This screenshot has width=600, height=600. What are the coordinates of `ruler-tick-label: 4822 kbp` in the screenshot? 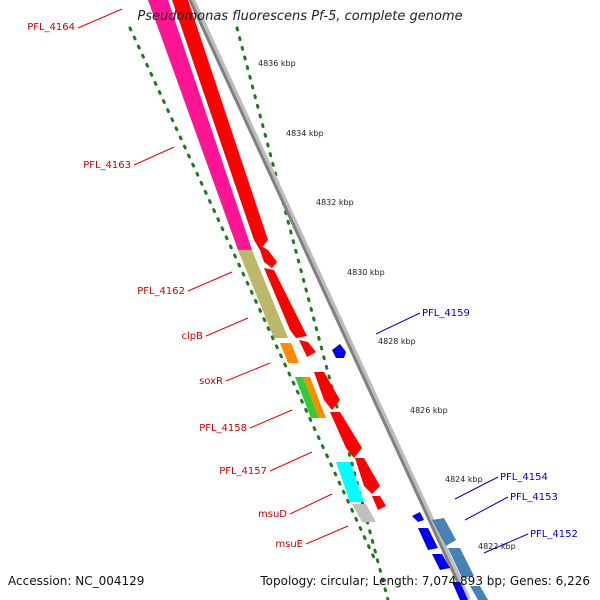 It's located at (497, 546).